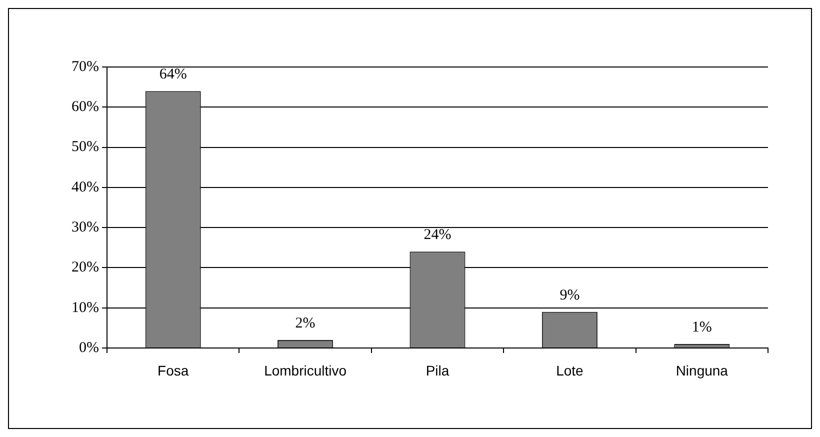  Describe the element at coordinates (173, 74) in the screenshot. I see `data-label: 64%` at that location.